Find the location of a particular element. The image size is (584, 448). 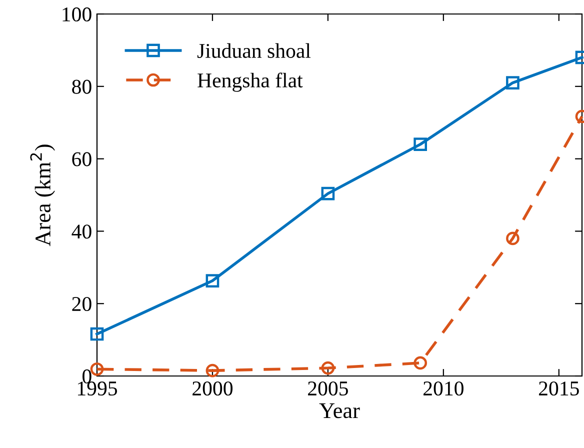

x-tick-label: 2000 is located at coordinates (212, 388).